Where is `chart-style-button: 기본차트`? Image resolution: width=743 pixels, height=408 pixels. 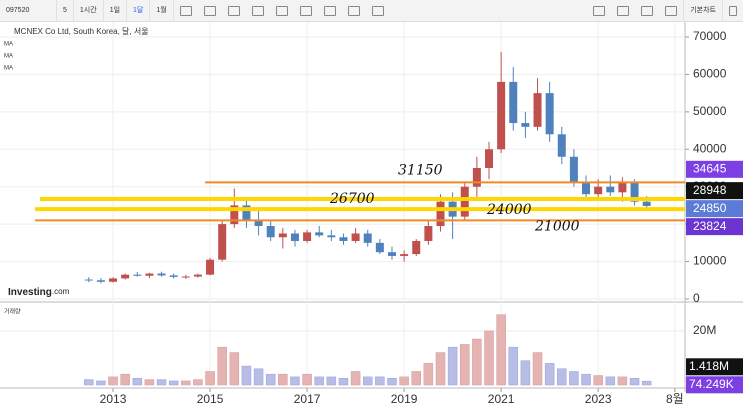
chart-style-button: 기본차트 is located at coordinates (703, 11).